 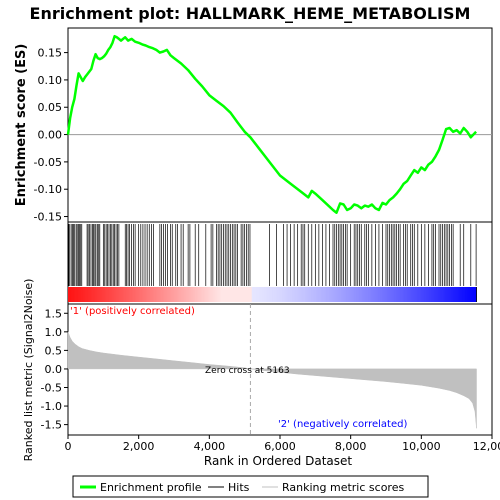 What do you see at coordinates (343, 487) in the screenshot?
I see `legend-metric-label: Ranking metric scores` at bounding box center [343, 487].